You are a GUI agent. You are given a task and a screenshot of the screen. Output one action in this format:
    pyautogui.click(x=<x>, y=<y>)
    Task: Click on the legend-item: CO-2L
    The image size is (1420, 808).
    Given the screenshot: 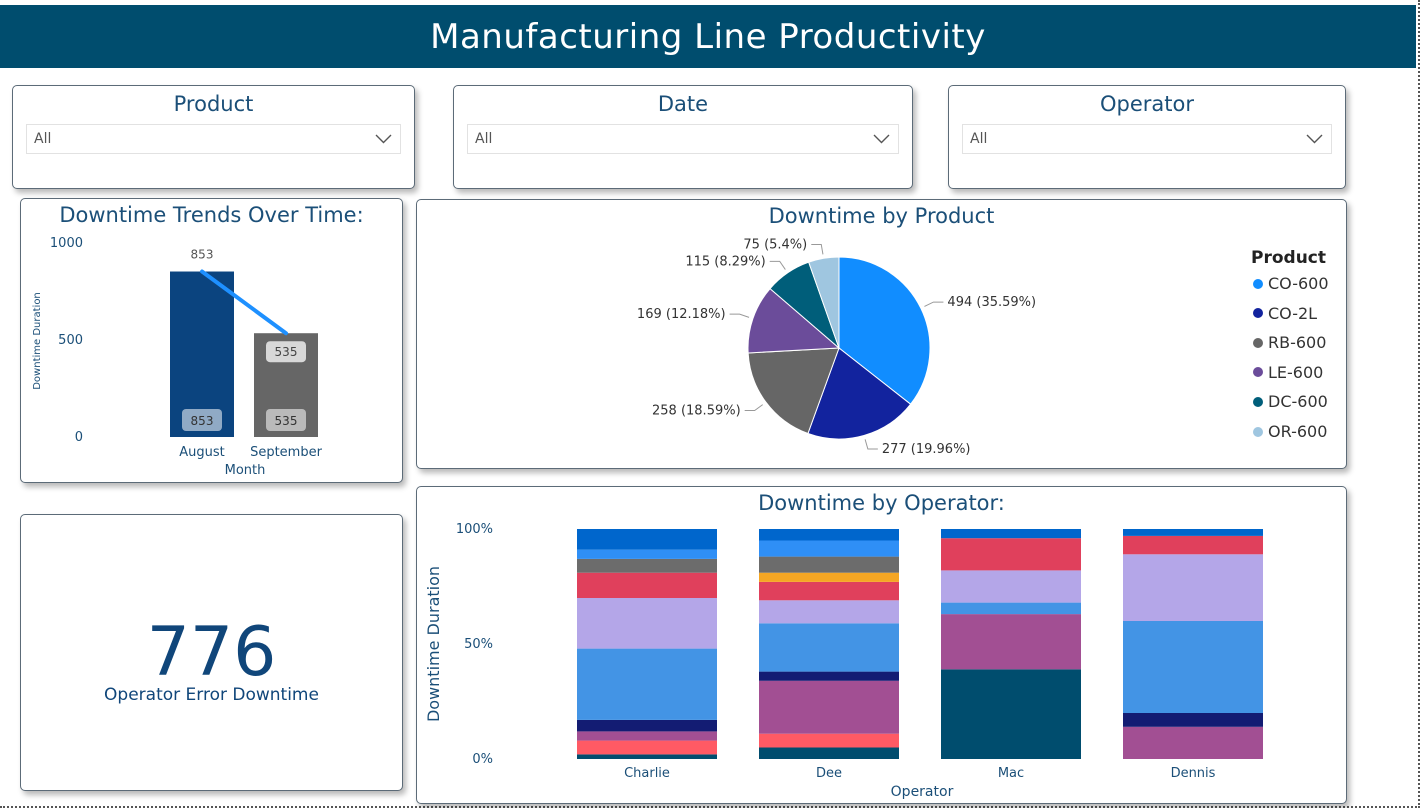 What is the action you would take?
    pyautogui.click(x=1285, y=313)
    